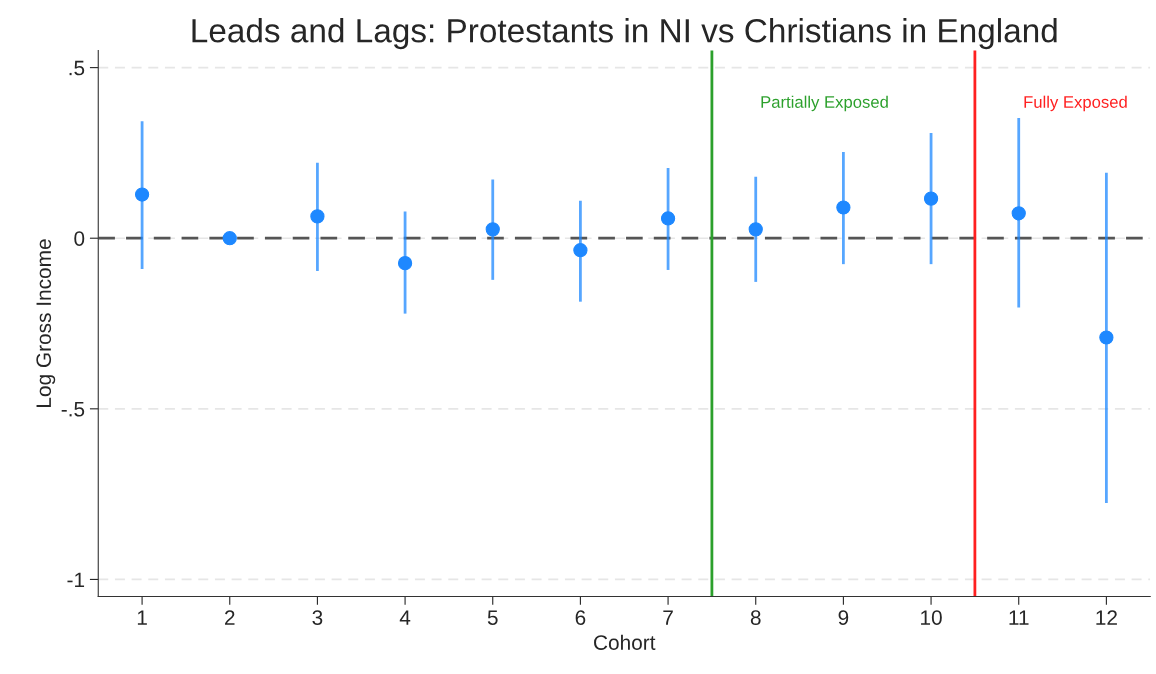 Image resolution: width=1156 pixels, height=674 pixels. I want to click on x-tick-label: 4, so click(405, 617).